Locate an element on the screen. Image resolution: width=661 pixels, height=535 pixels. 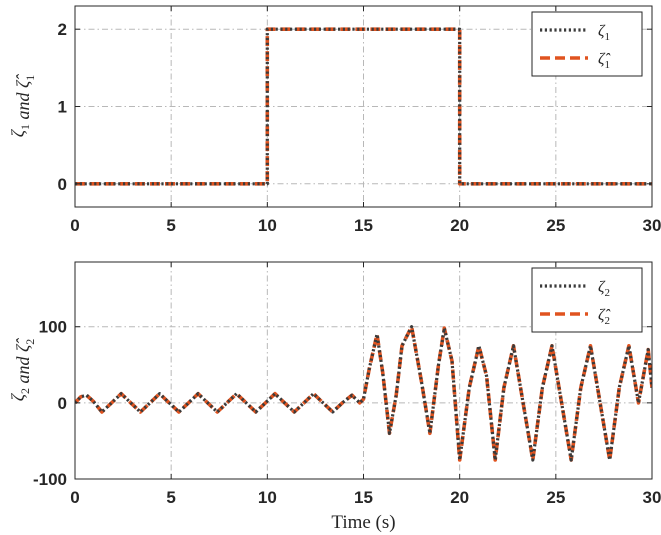
legend-label: ζ1 is located at coordinates (604, 33).